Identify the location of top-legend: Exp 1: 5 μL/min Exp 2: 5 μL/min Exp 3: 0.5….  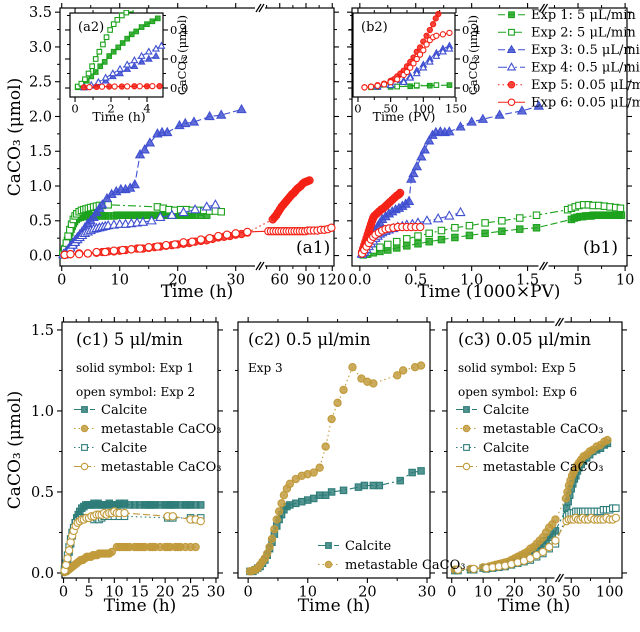
(569, 59).